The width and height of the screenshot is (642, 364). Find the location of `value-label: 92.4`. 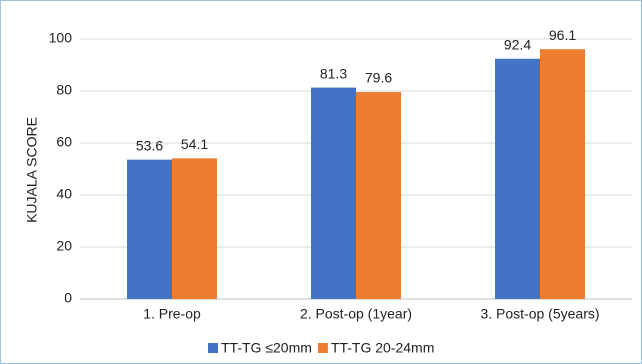

value-label: 92.4 is located at coordinates (517, 44).